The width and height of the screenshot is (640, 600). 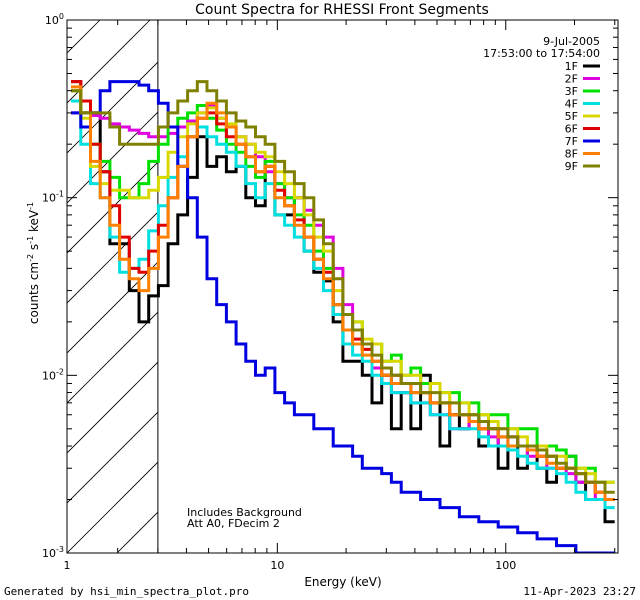 What do you see at coordinates (244, 512) in the screenshot?
I see `annotation-background: Includes Background` at bounding box center [244, 512].